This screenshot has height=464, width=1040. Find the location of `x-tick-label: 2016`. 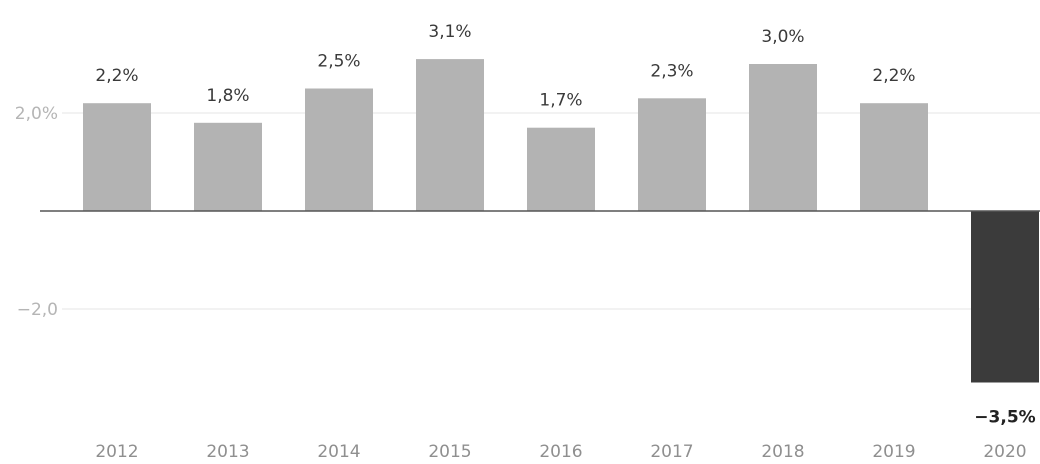

x-tick-label: 2016 is located at coordinates (560, 452).